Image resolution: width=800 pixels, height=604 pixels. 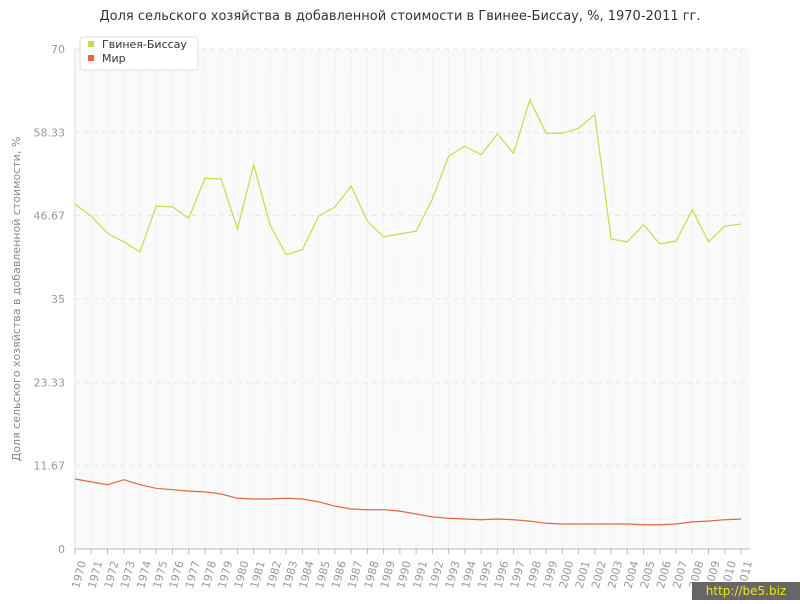 I want to click on y-tick-label: 35, so click(x=58, y=299).